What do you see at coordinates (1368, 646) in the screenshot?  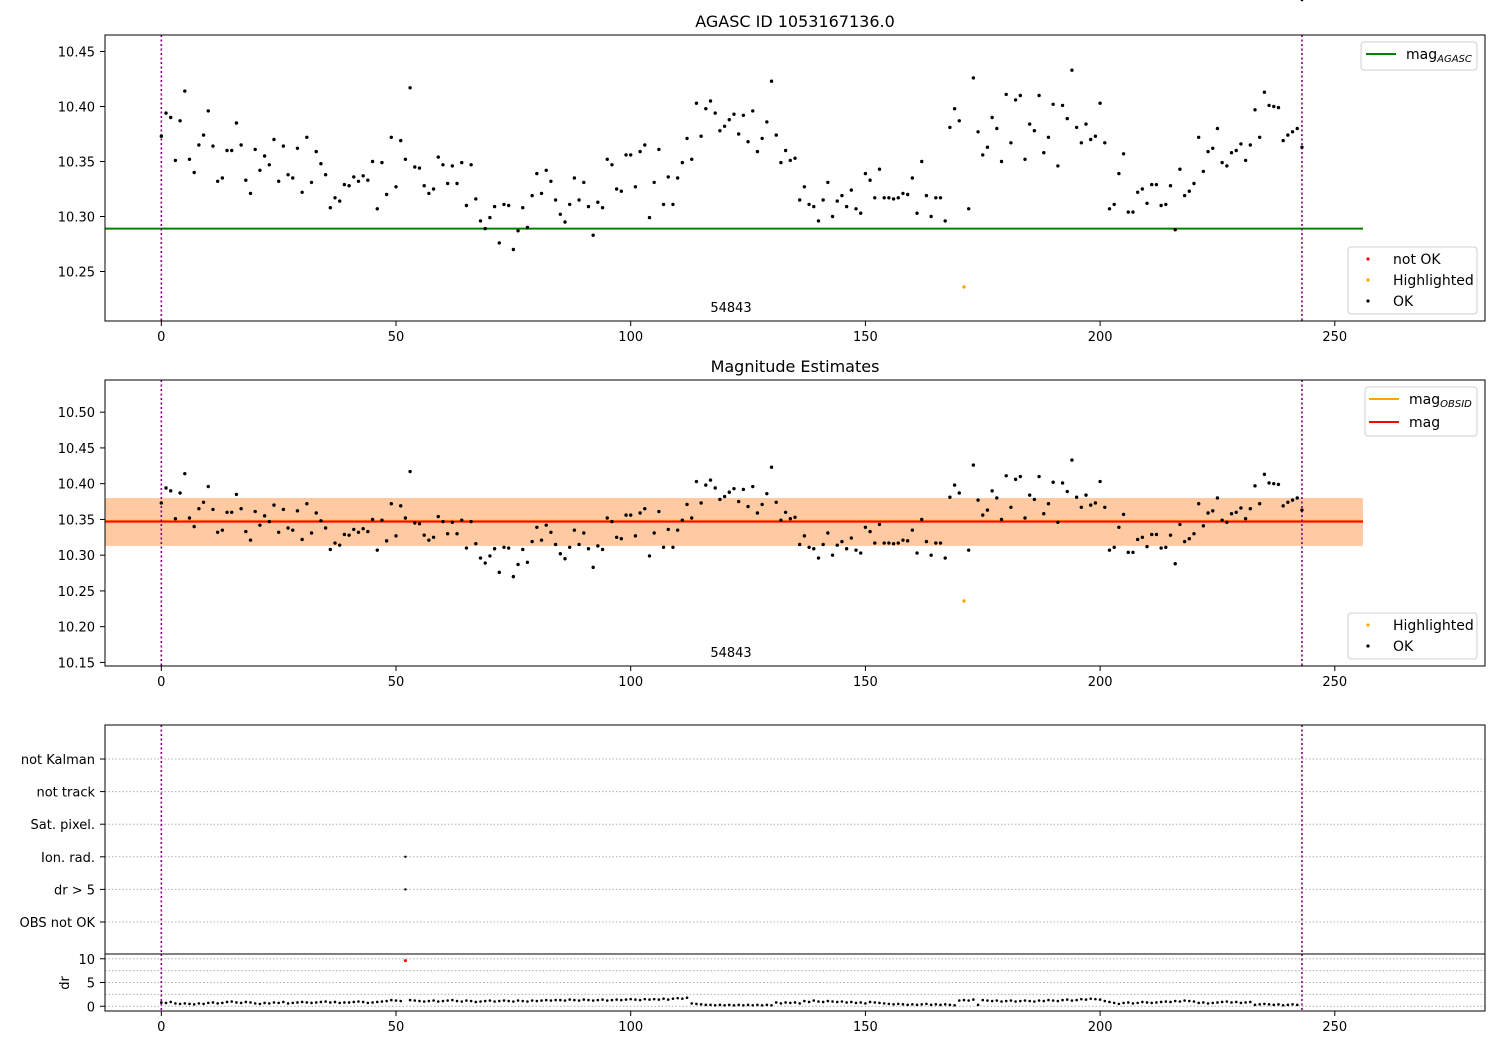 I see `legend-ok-swatch` at bounding box center [1368, 646].